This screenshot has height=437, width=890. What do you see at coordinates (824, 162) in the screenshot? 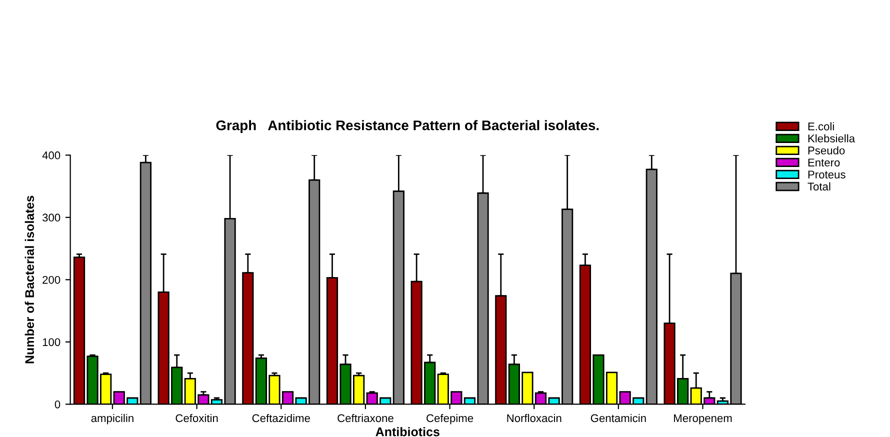
I see `legend-label: Entero` at bounding box center [824, 162].